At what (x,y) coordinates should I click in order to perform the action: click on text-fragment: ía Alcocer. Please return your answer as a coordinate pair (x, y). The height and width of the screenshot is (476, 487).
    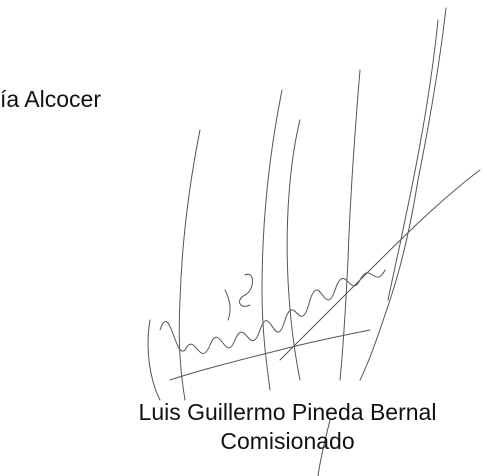
    Looking at the image, I should click on (50, 99).